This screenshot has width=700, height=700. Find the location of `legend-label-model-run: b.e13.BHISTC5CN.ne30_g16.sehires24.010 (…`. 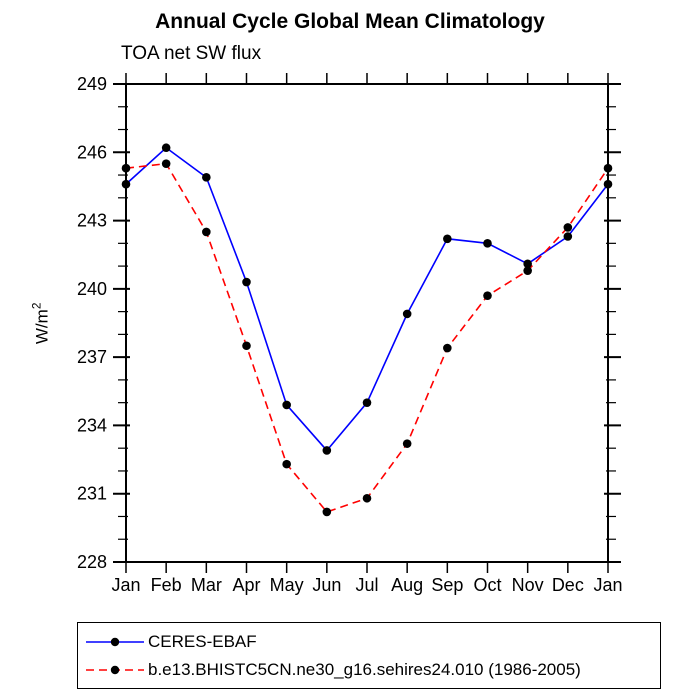

legend-label-model-run: b.e13.BHISTC5CN.ne30_g16.sehires24.010 (… is located at coordinates (364, 669).